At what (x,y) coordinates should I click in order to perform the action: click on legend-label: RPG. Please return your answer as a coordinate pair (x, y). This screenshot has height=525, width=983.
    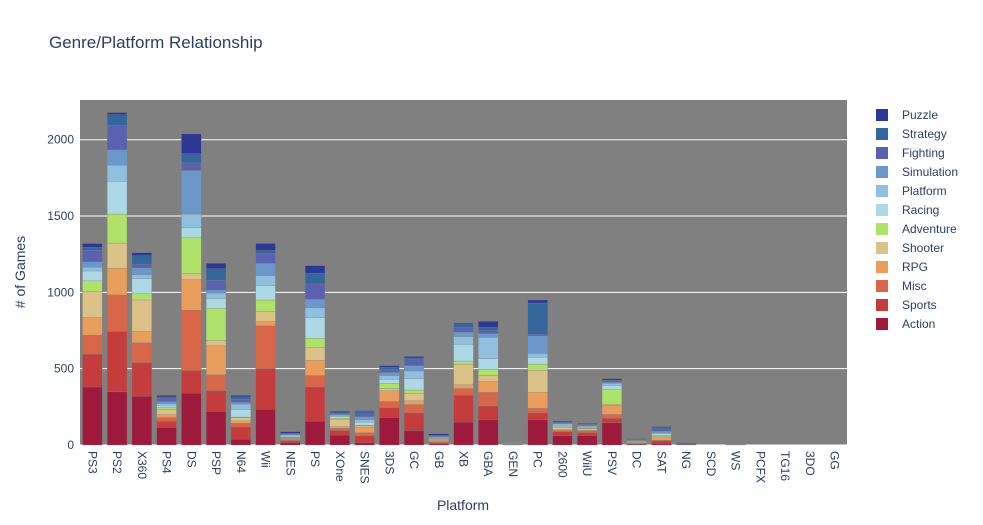
    Looking at the image, I should click on (915, 267).